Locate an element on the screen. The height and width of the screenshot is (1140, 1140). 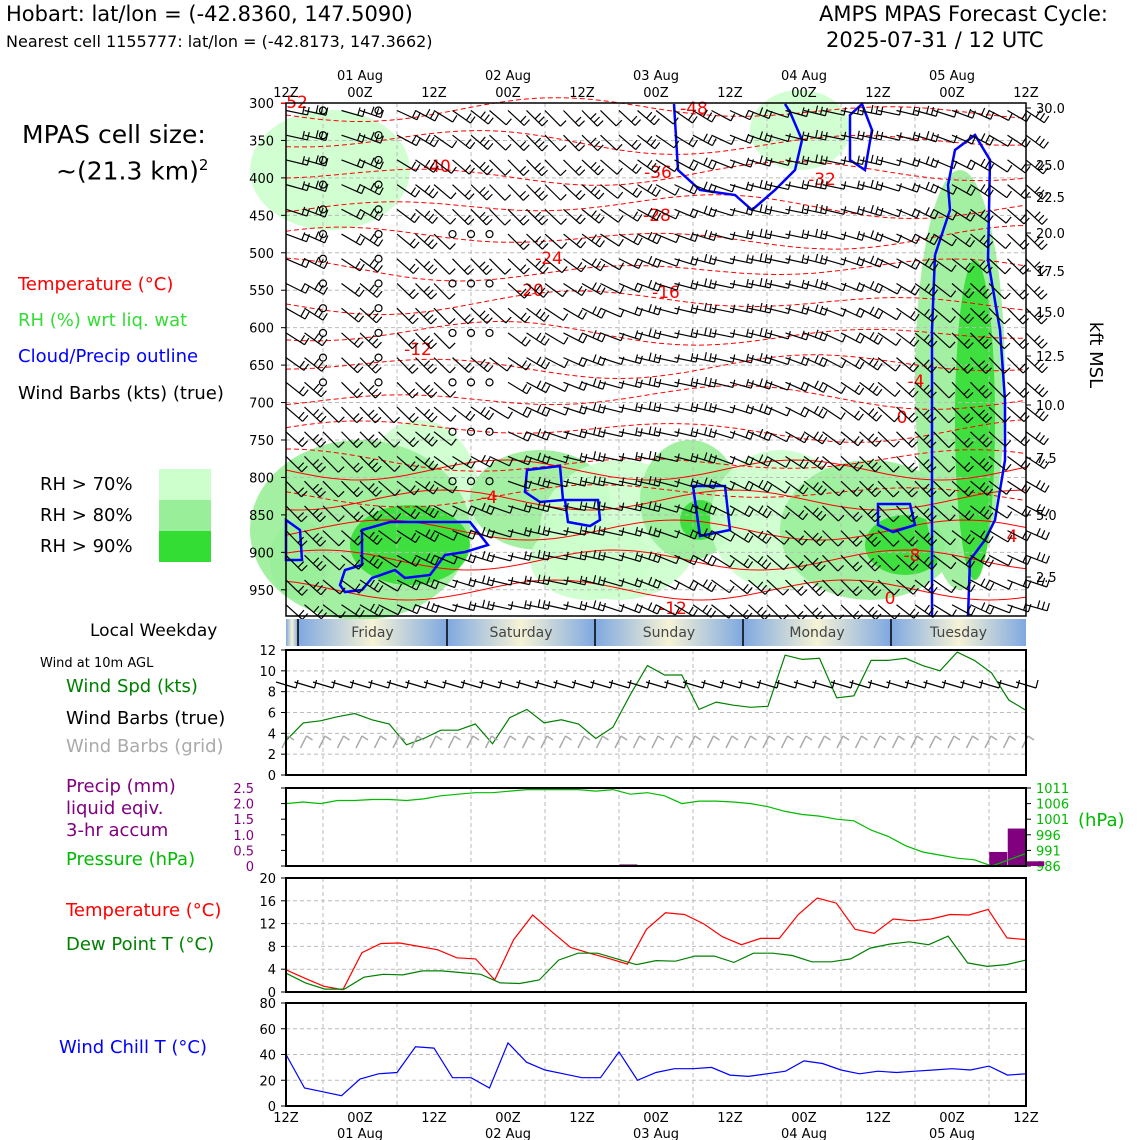
temperature-contour-label: -20 is located at coordinates (530, 291).